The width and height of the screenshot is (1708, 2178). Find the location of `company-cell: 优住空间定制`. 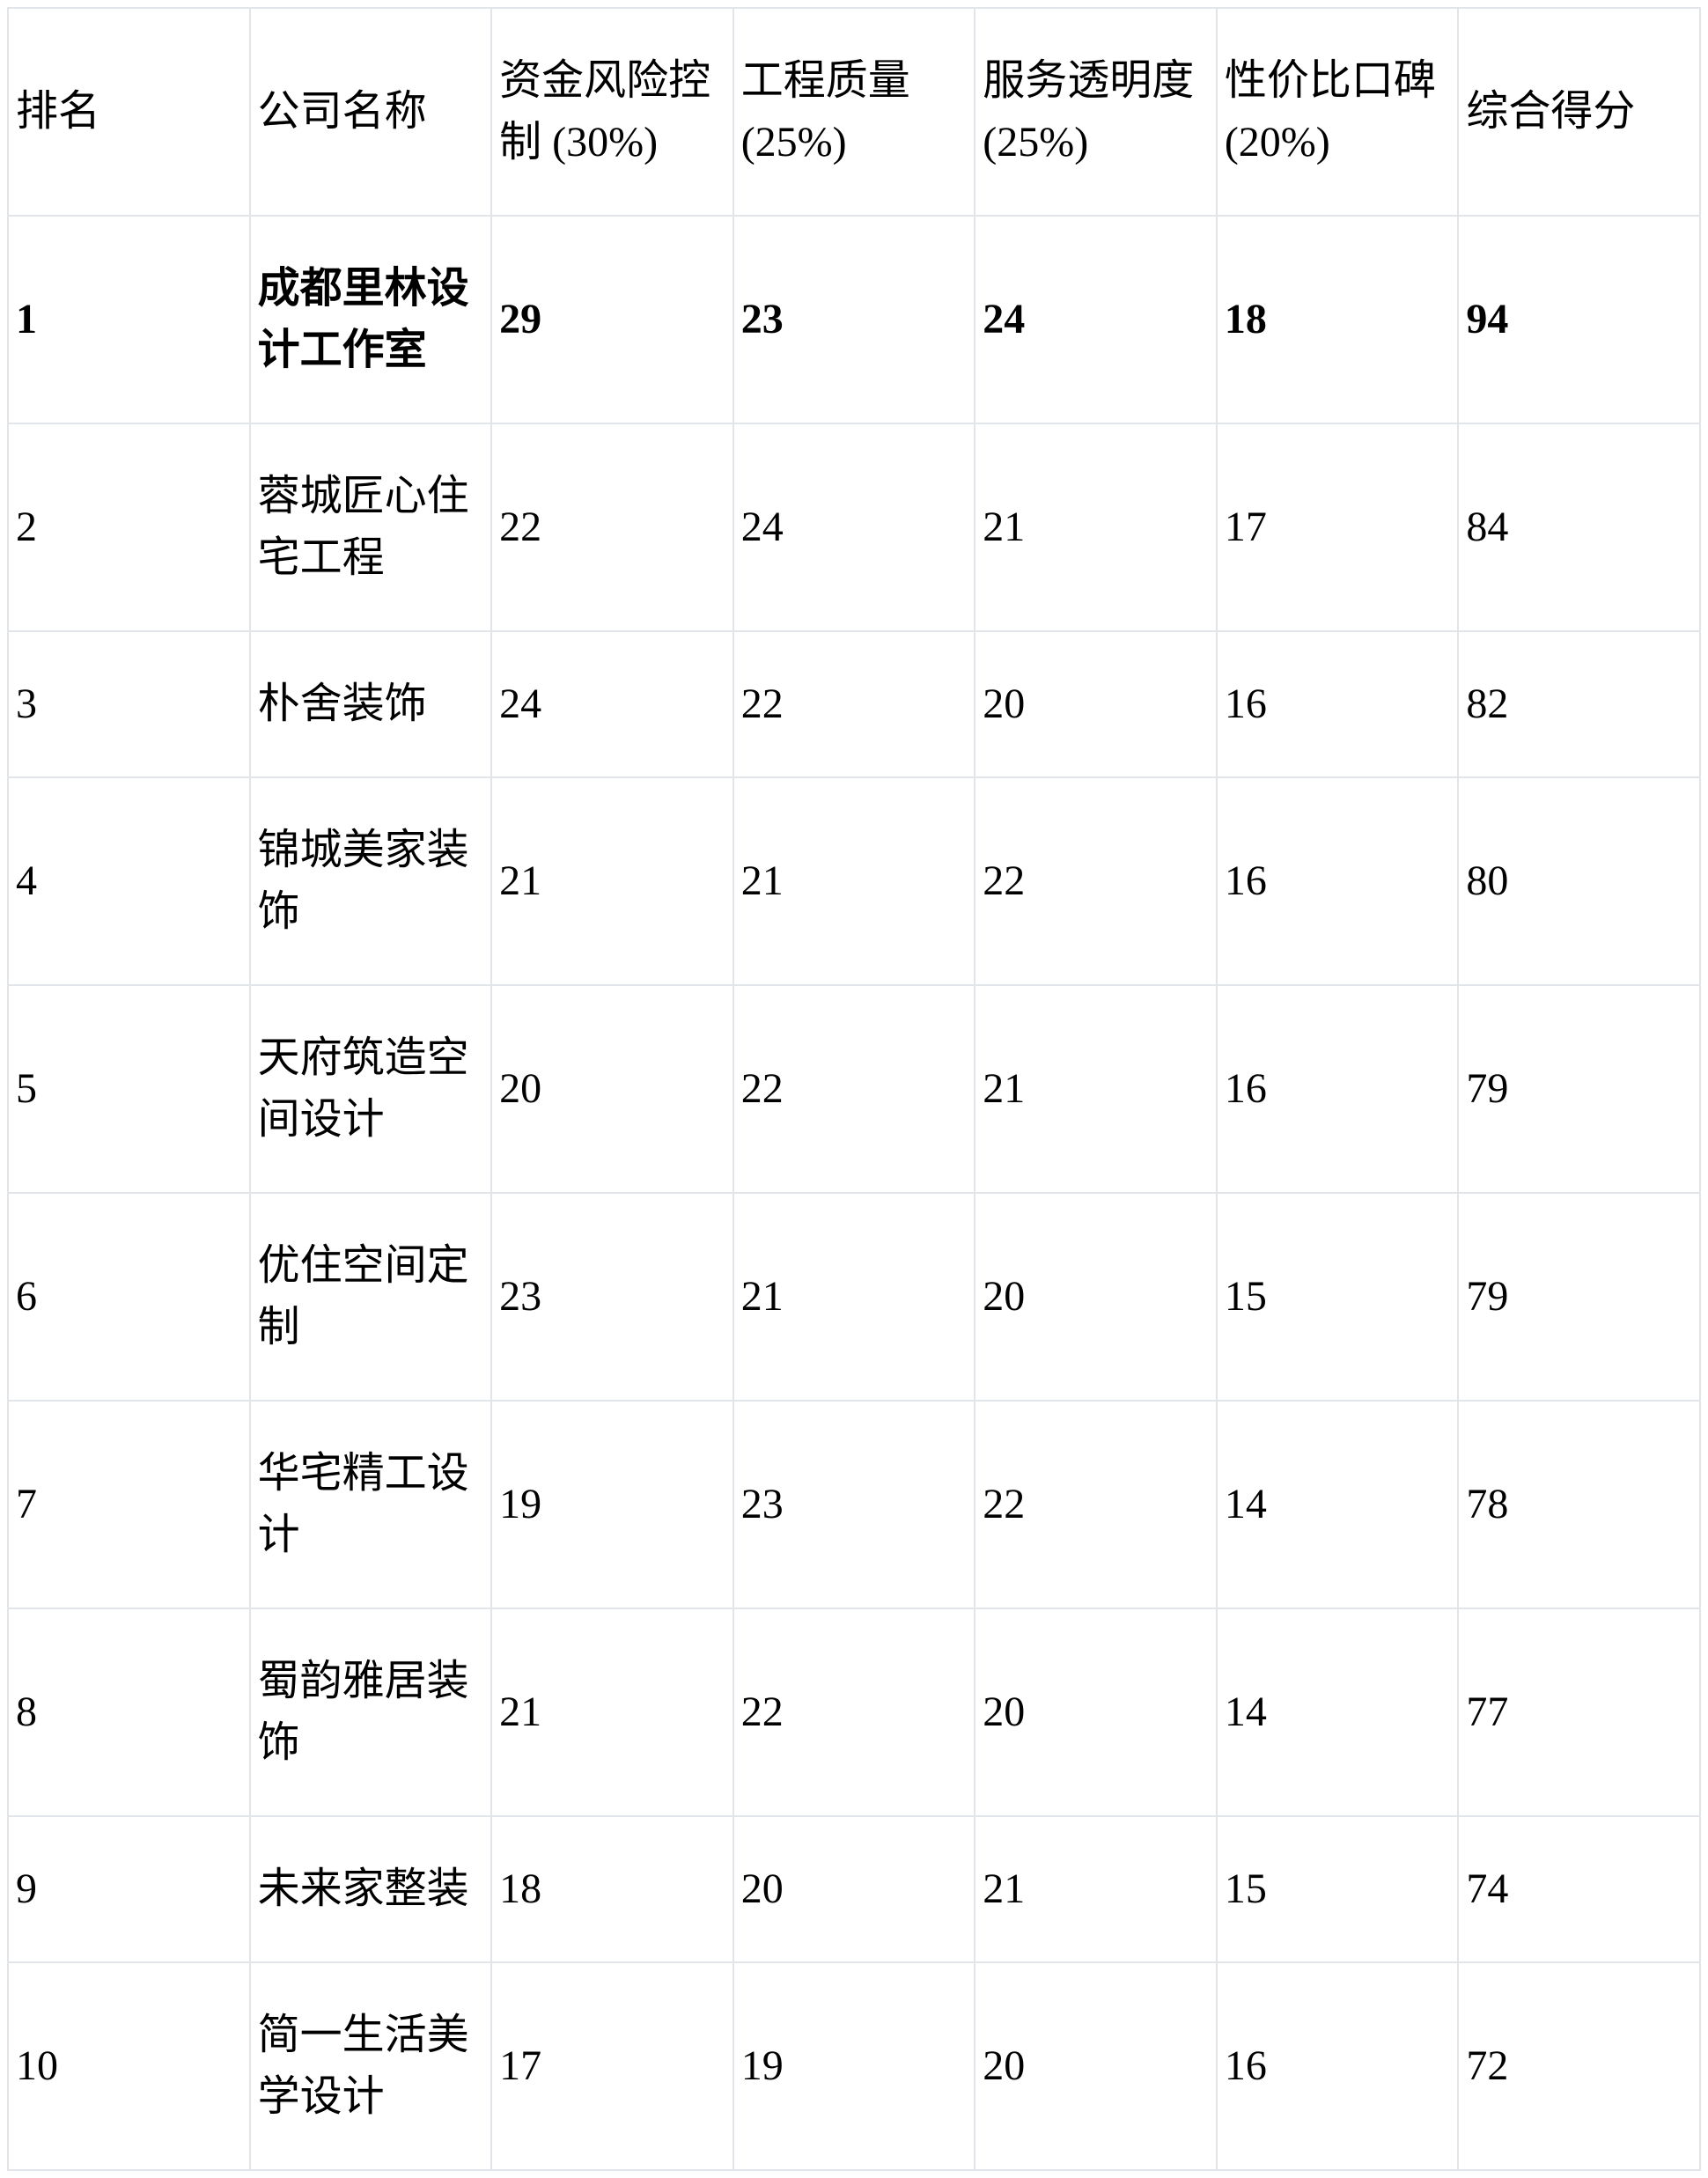

company-cell: 优住空间定制 is located at coordinates (370, 1297).